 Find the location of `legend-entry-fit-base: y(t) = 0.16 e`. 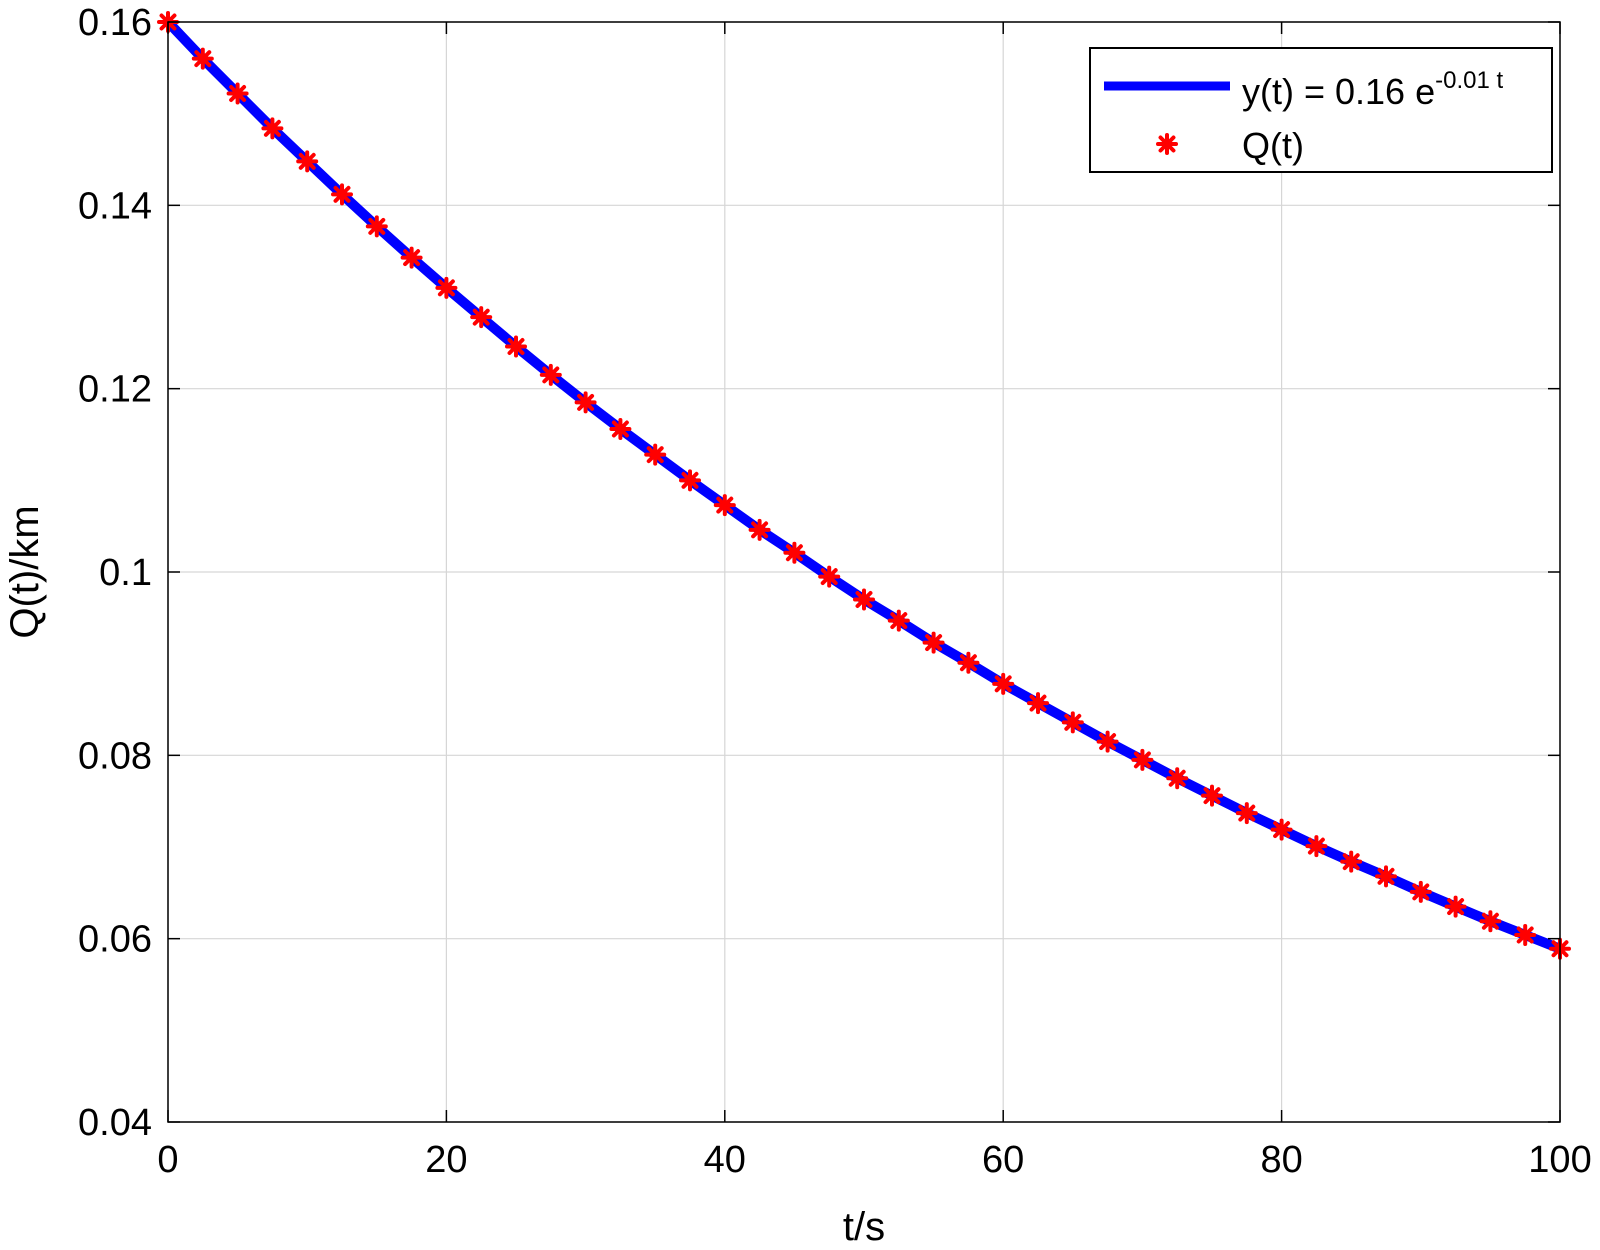

legend-entry-fit-base: y(t) = 0.16 e is located at coordinates (1338, 91).